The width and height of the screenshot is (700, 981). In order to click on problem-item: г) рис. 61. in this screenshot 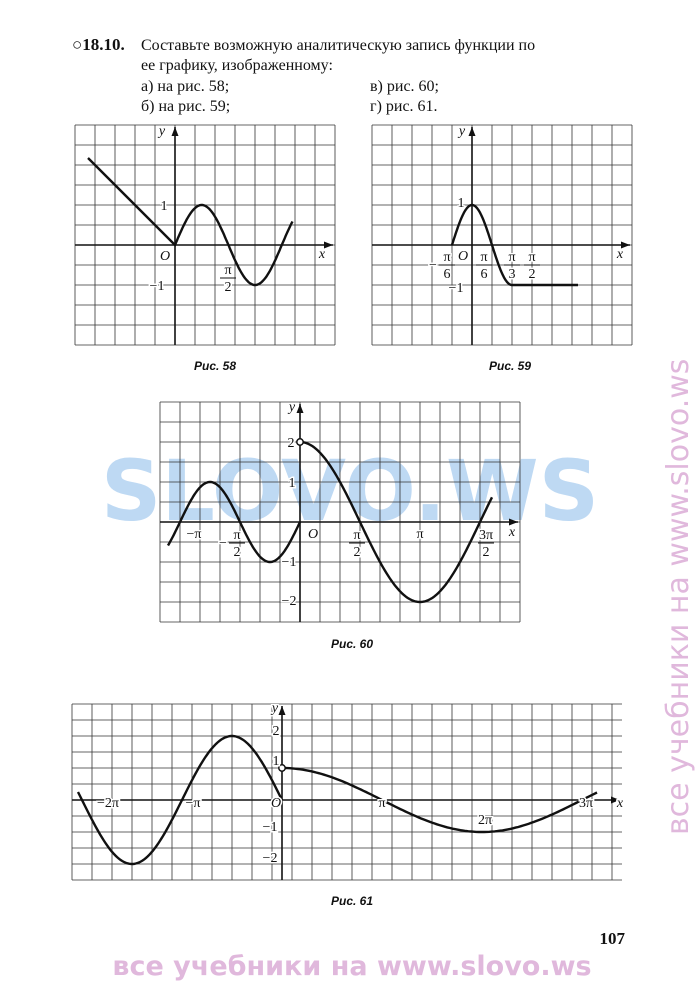, I will do `click(404, 106)`.